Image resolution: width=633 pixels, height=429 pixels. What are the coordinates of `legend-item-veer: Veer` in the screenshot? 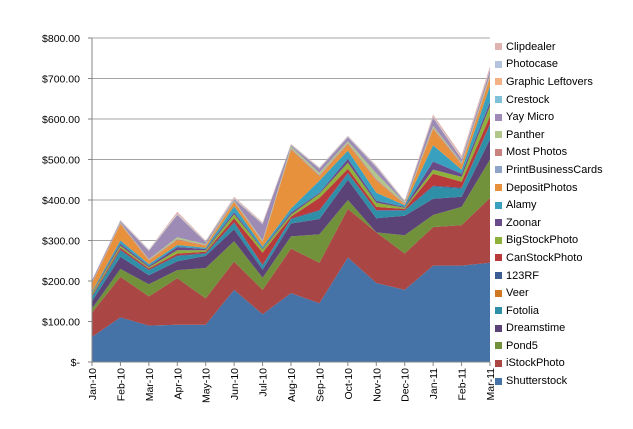 It's located at (563, 293).